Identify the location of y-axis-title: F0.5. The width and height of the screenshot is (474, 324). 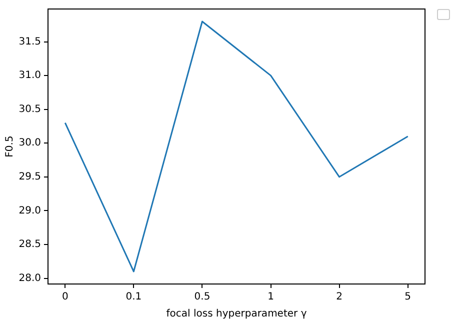
(10, 147).